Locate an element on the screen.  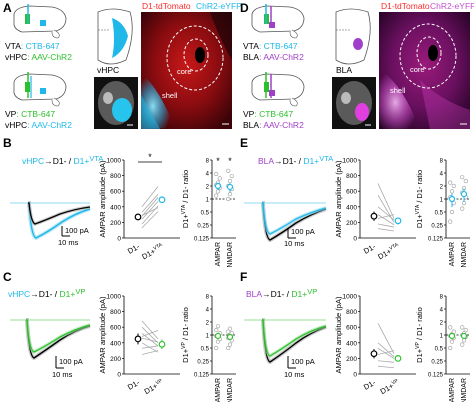
schematic-label: vHPC: AAV-ChR2 is located at coordinates (38, 125).